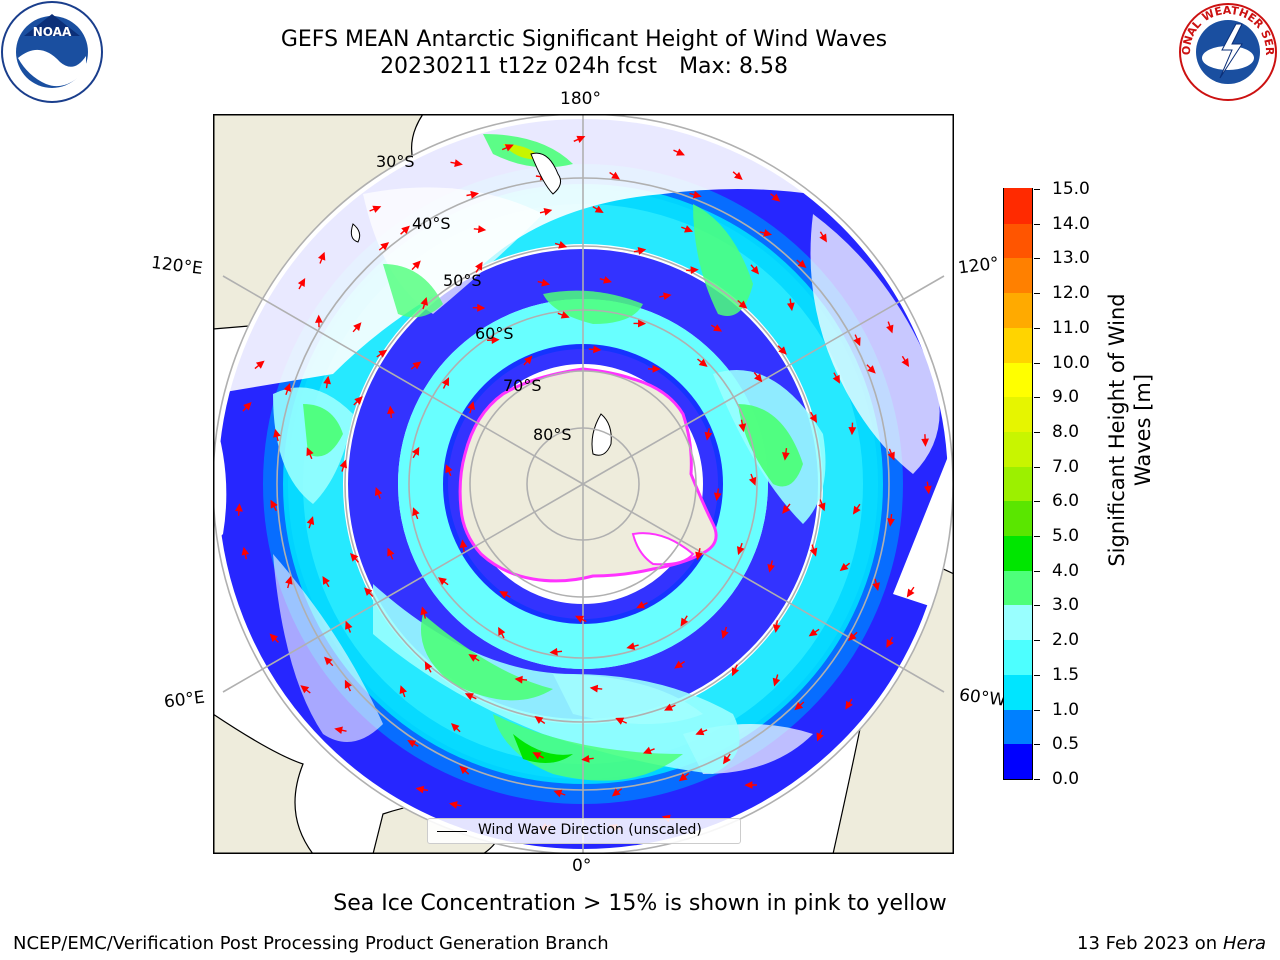  What do you see at coordinates (584, 67) in the screenshot?
I see `chart-subtitle: 20230211 t12z 024h fcst Max: 8.58` at bounding box center [584, 67].